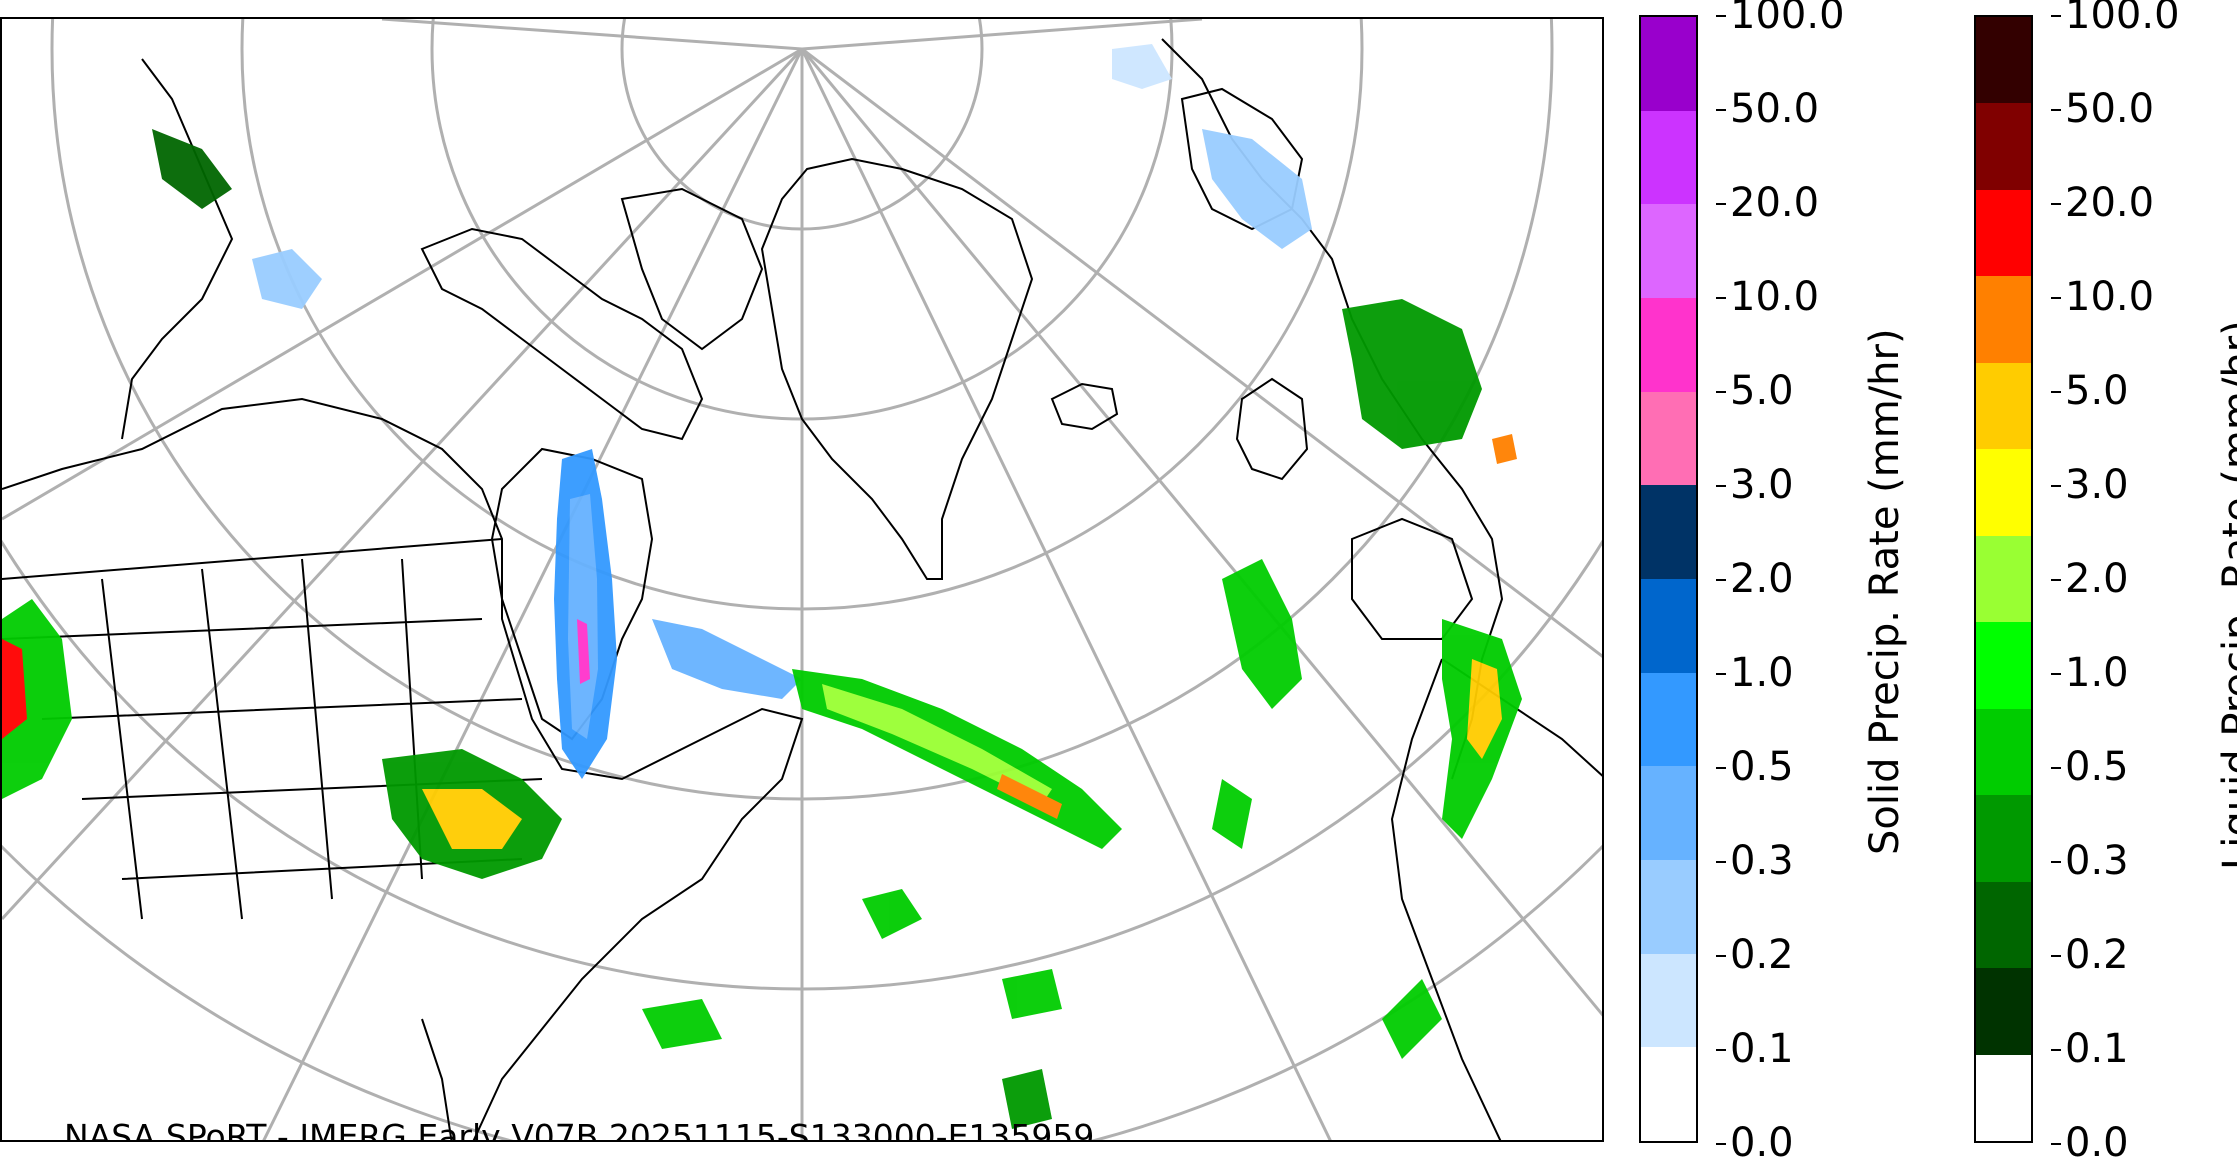  I want to click on liquid-colorbar-tick-label: 2.0, so click(2090, 579).